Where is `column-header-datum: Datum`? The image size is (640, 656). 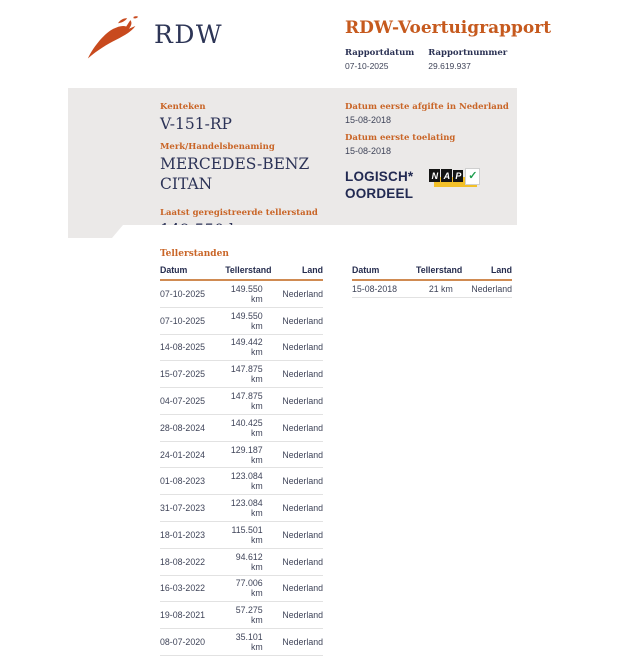 column-header-datum: Datum is located at coordinates (384, 271).